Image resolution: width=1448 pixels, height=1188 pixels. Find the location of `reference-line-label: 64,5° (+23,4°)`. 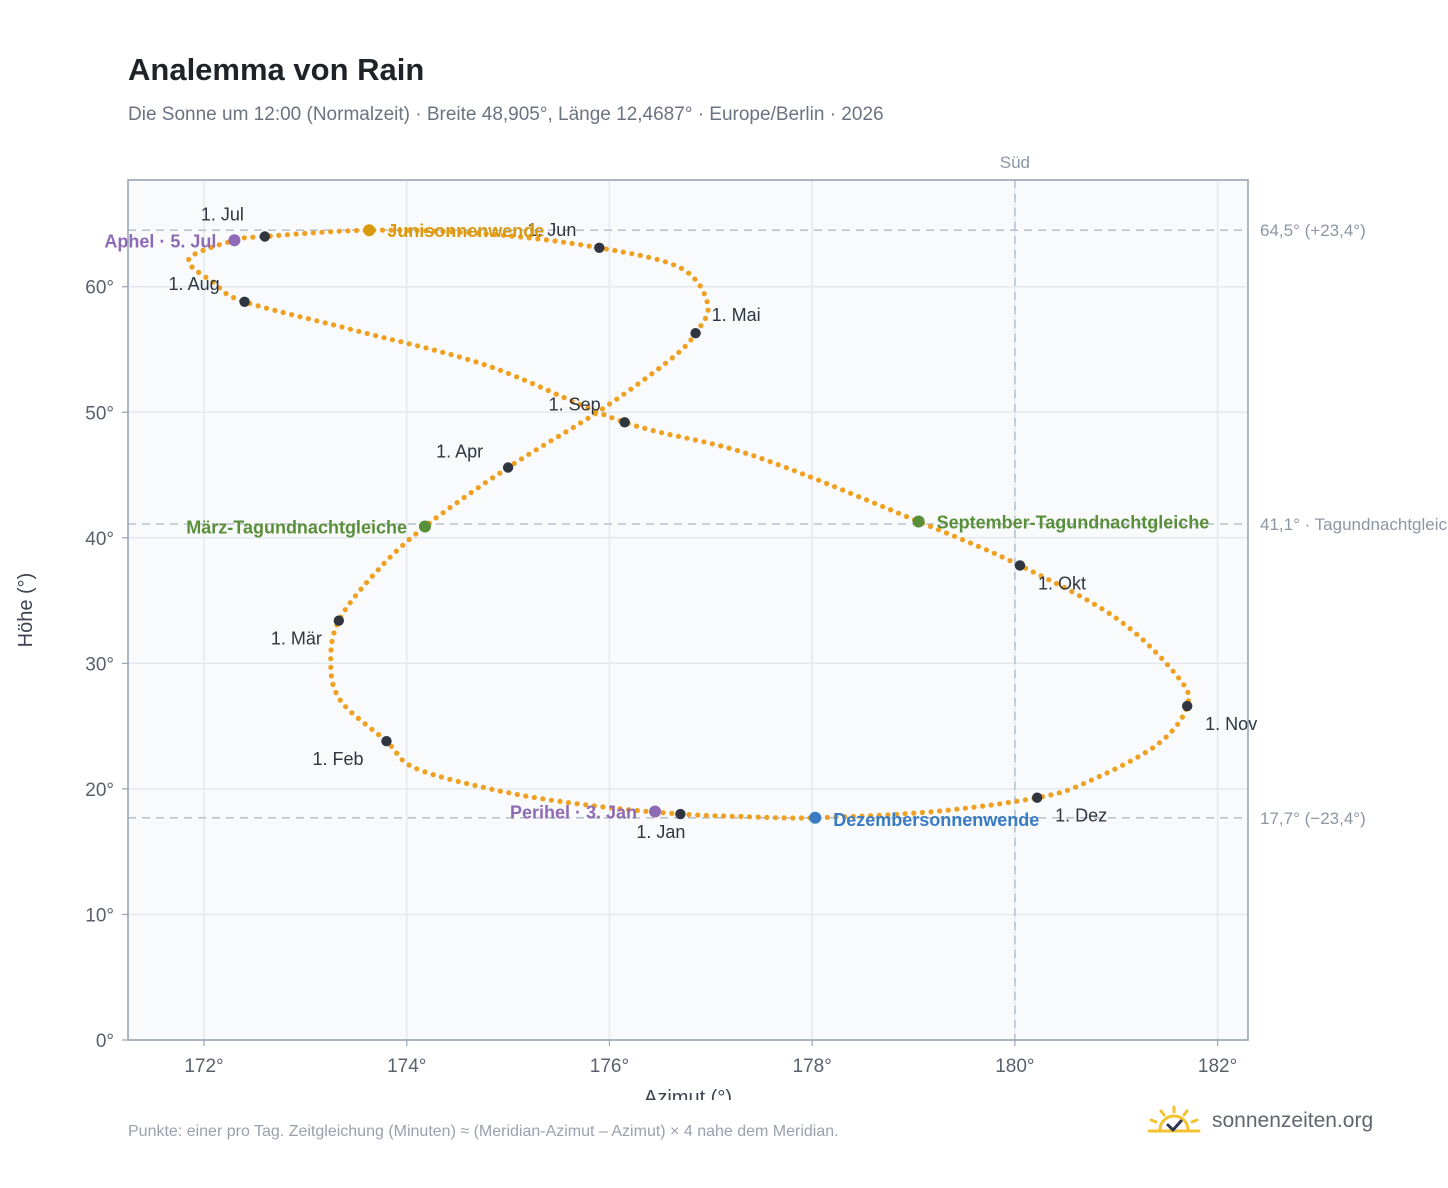

reference-line-label: 64,5° (+23,4°) is located at coordinates (1313, 230).